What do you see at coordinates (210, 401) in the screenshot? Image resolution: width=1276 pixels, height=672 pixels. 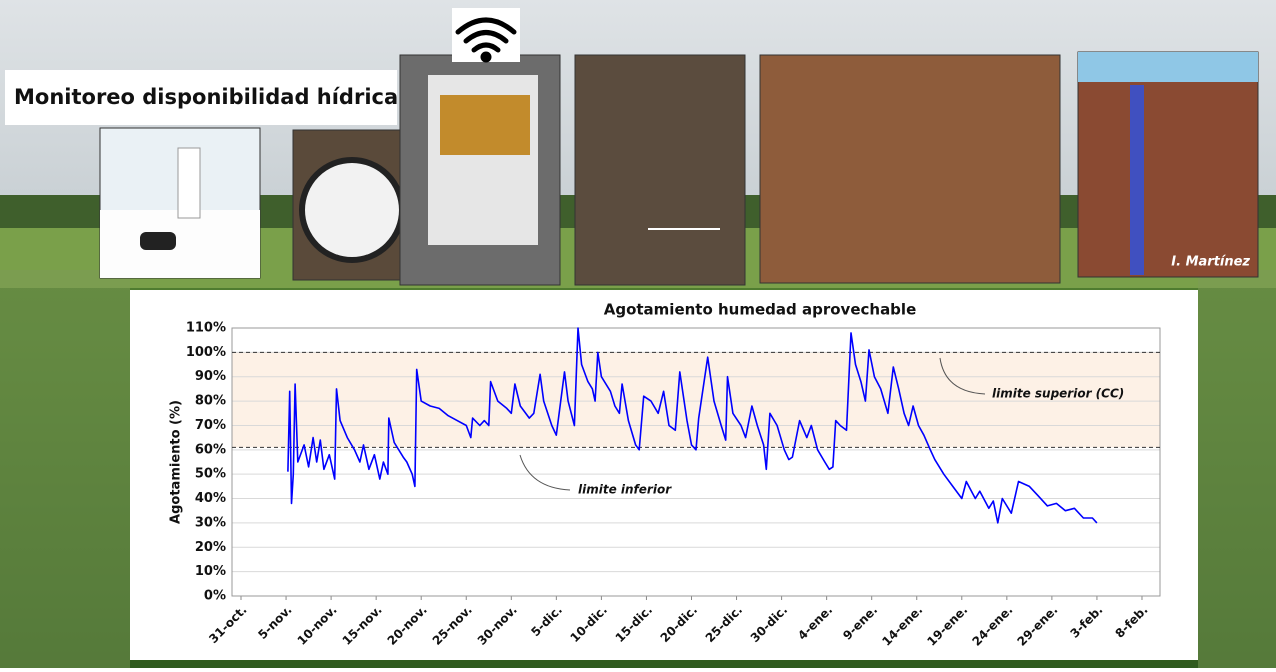 I see `y-tick-label: 80%` at bounding box center [210, 401].